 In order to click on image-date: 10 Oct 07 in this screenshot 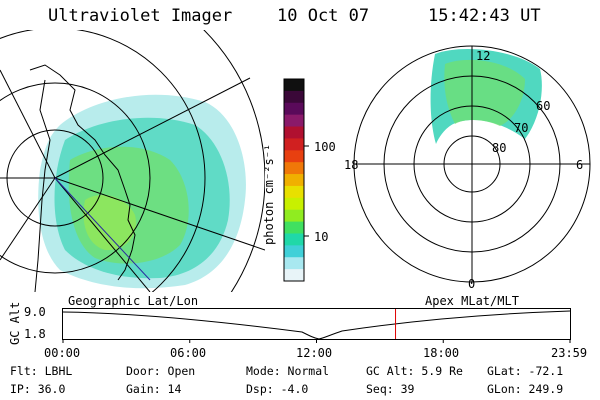, I will do `click(323, 16)`.